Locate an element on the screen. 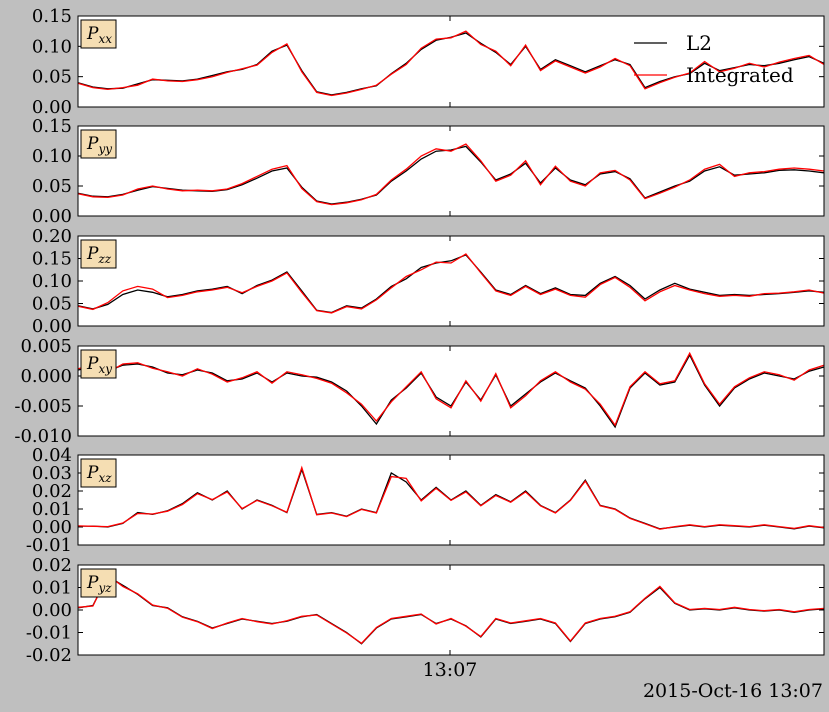 The height and width of the screenshot is (712, 829). y-tick-label: -0.005 is located at coordinates (43, 406).